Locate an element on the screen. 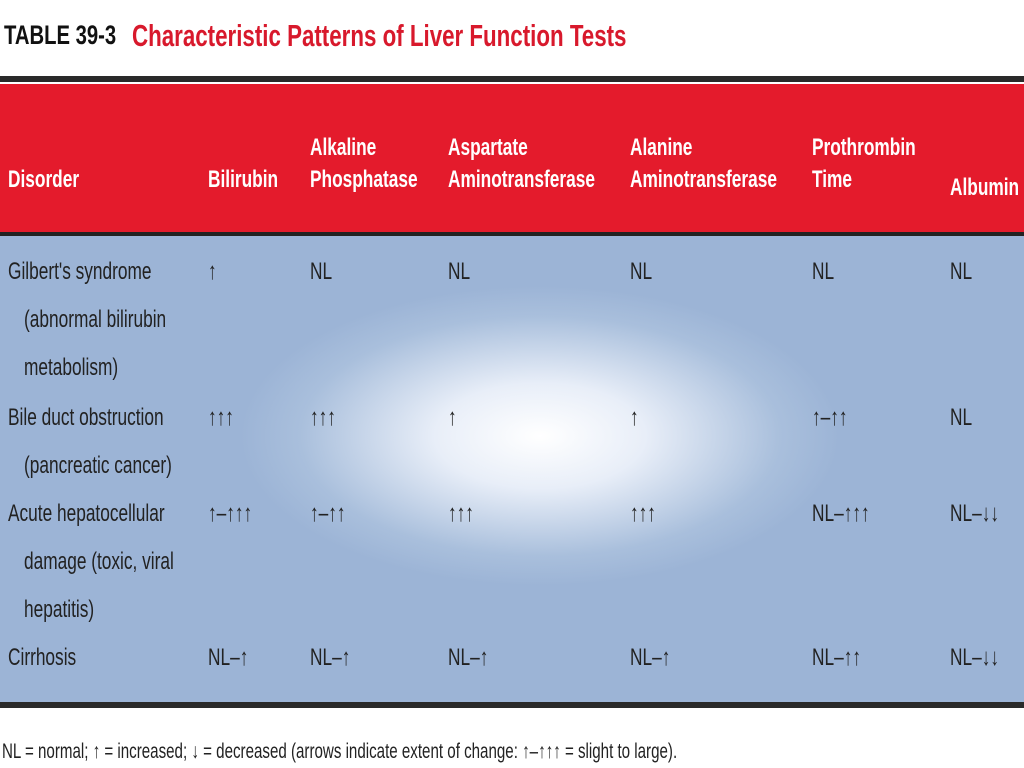  column-header: Bilirubin is located at coordinates (243, 179).